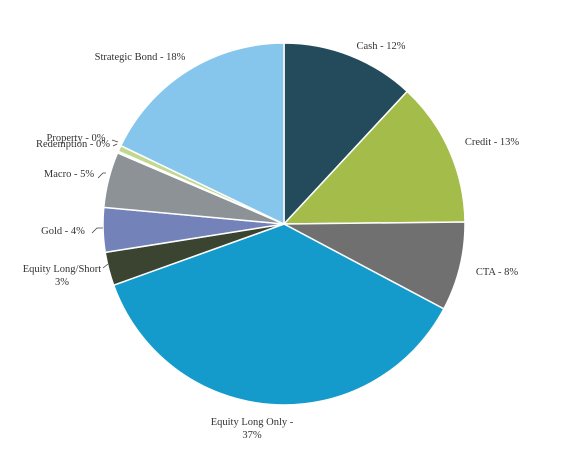 This screenshot has width=567, height=450. Describe the element at coordinates (346, 134) in the screenshot. I see `pie-slice-cash` at that location.